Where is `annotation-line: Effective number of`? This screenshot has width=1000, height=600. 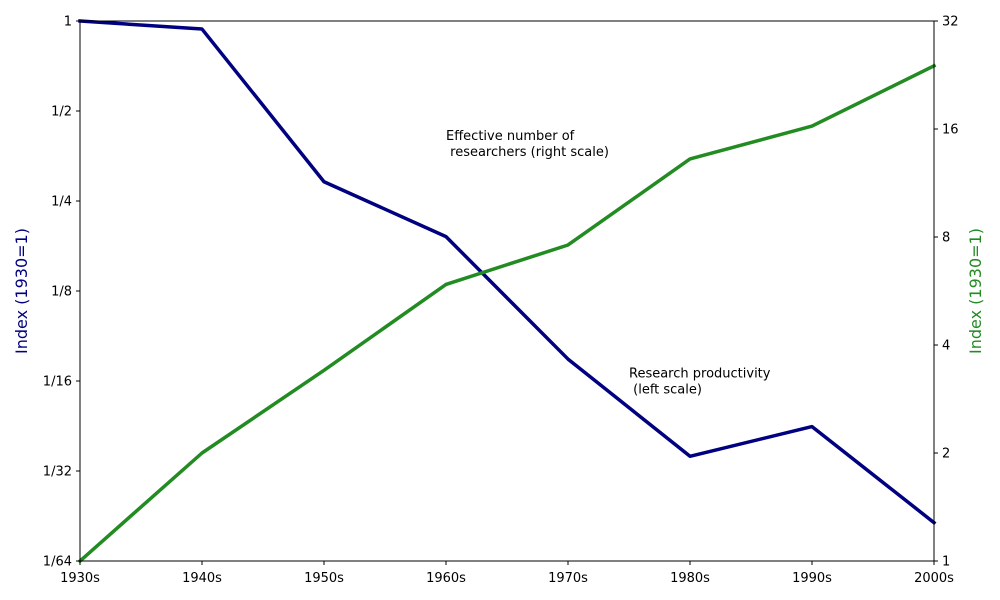 annotation-line: Effective number of is located at coordinates (510, 136).